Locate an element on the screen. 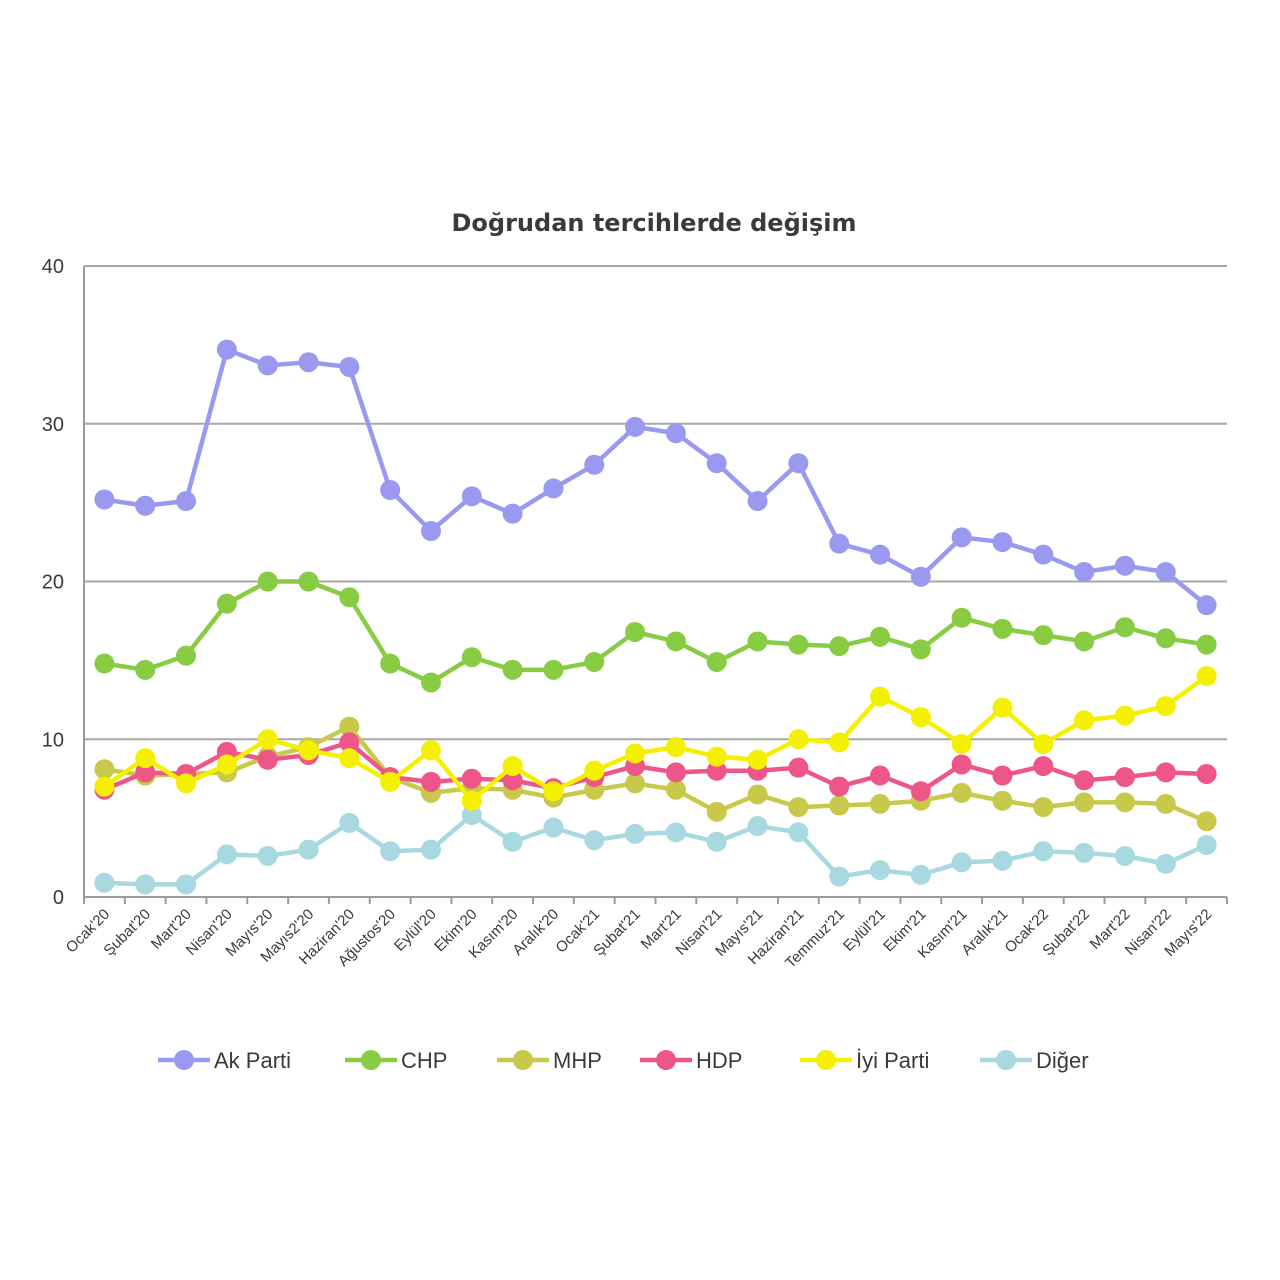 This screenshot has height=1280, width=1280. legend-item: CHP is located at coordinates (396, 1060).